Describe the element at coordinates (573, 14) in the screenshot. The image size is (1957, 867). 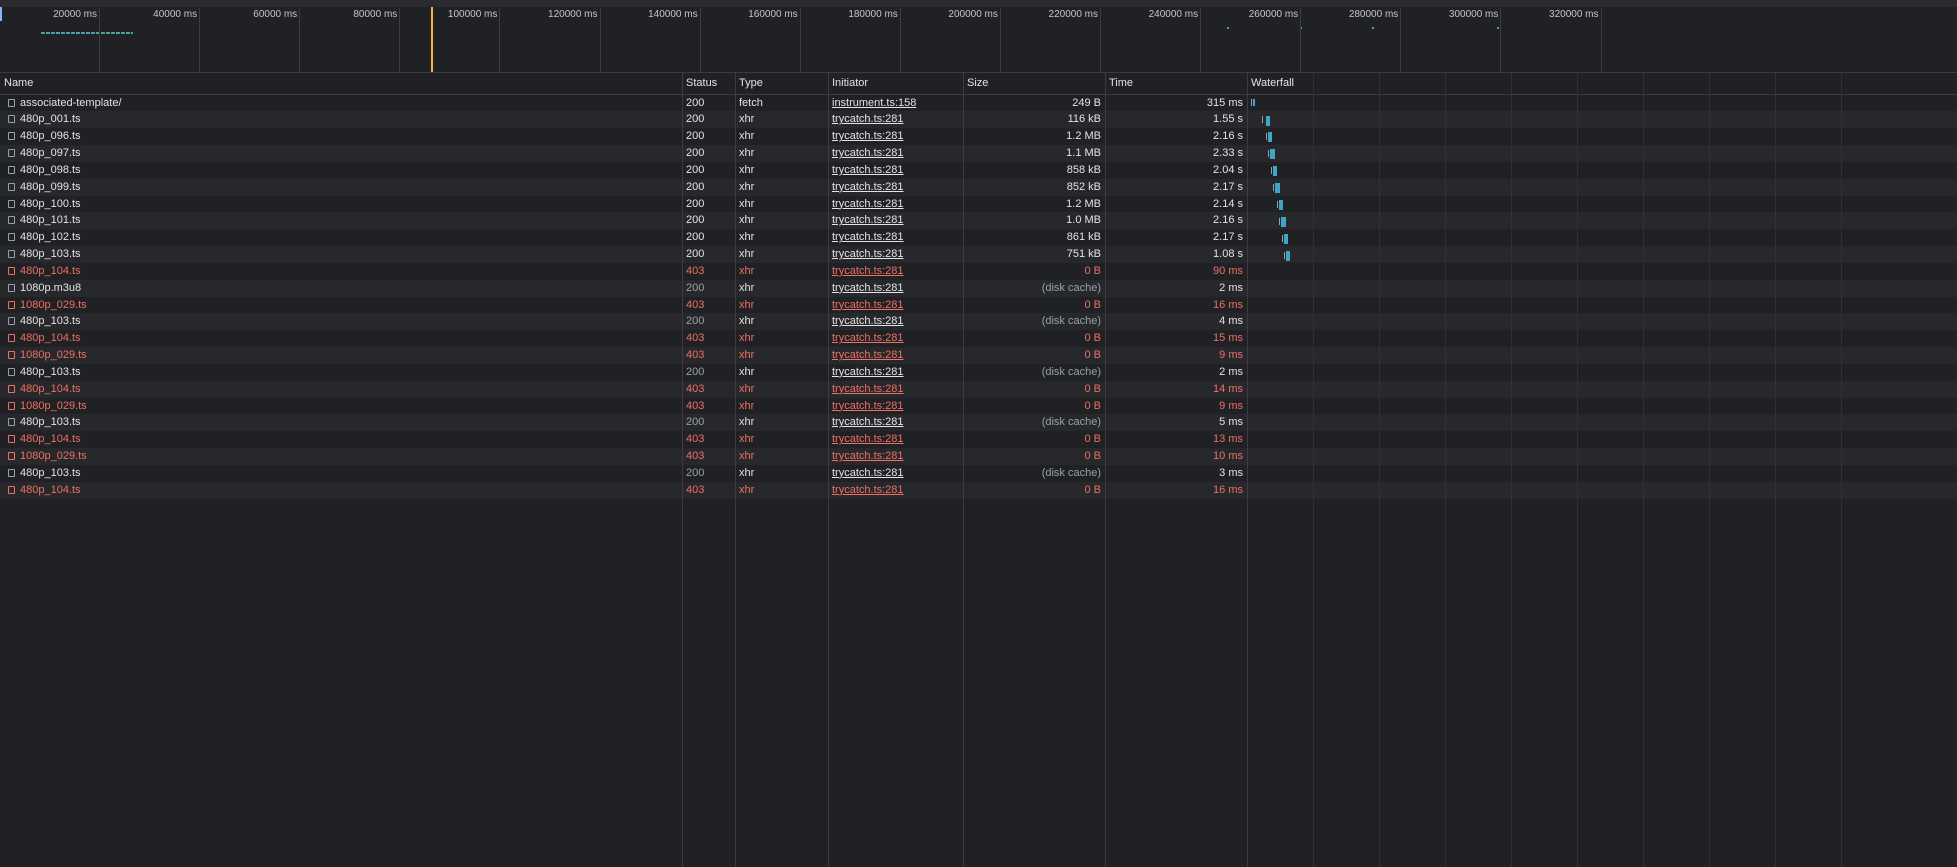
I see `overview-tick-label: 120000 ms` at that location.